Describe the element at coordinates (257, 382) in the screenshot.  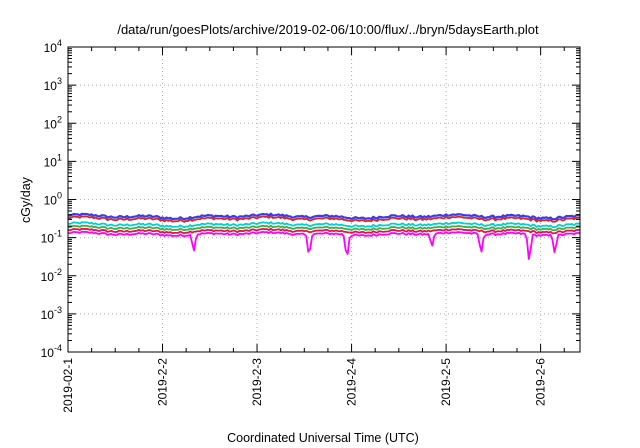
I see `x-tick-label: 2019-2-3` at that location.